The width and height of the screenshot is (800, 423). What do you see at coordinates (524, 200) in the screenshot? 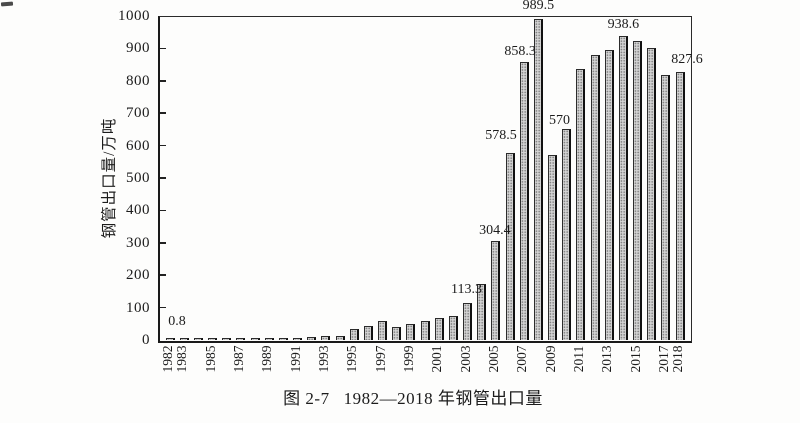
I see `bar-2007` at bounding box center [524, 200].